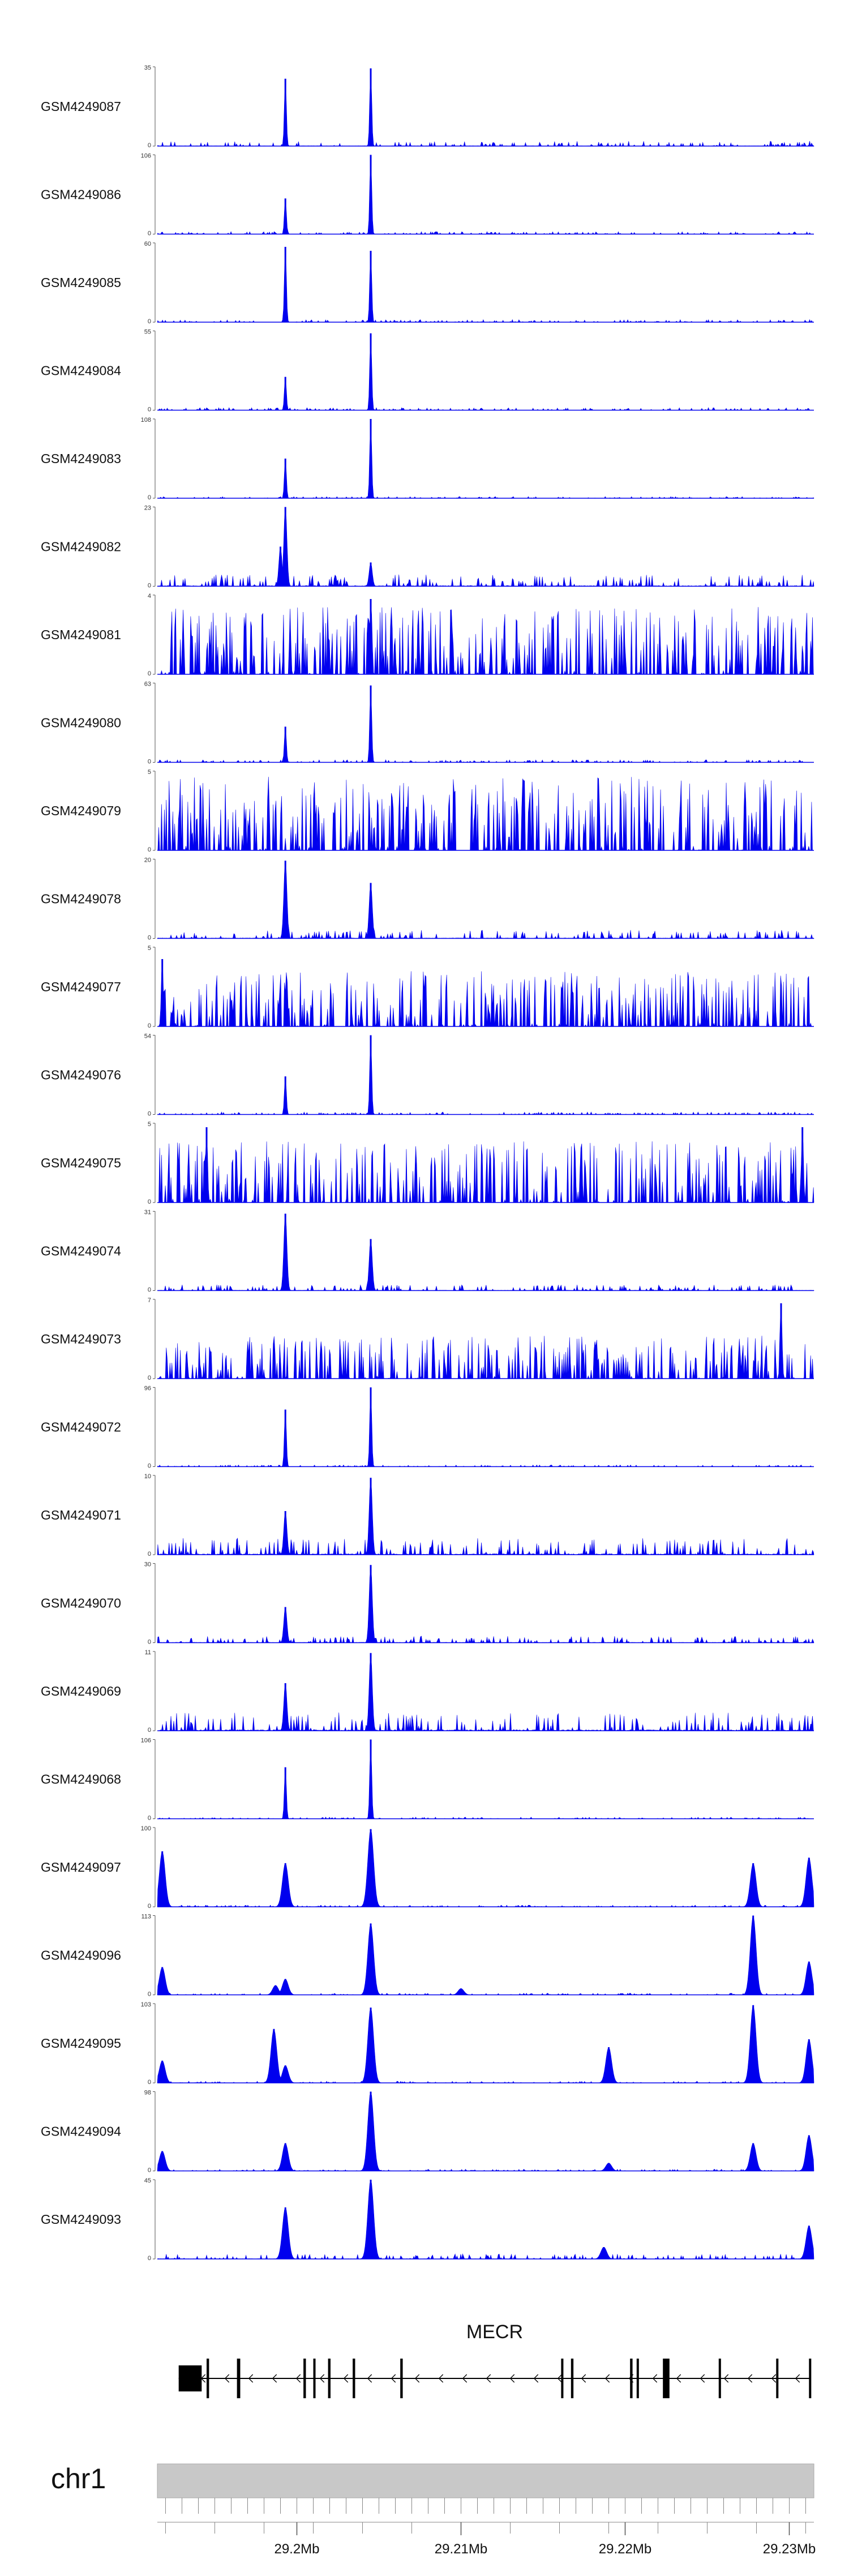 The image size is (849, 2576). I want to click on track-label: GSM4249073, so click(81, 1339).